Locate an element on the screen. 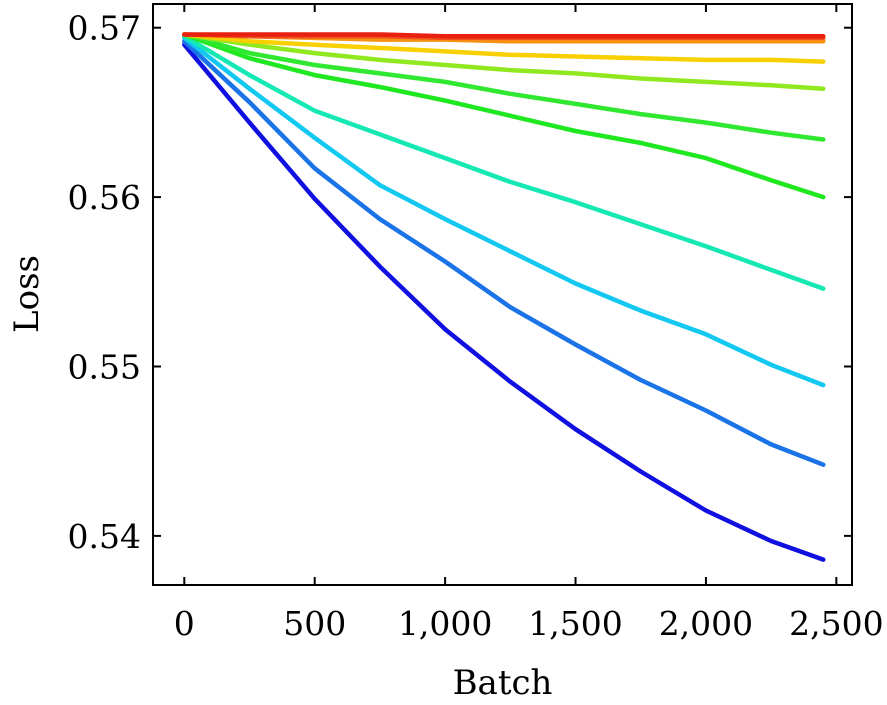  y-tick-label: 0.55 is located at coordinates (104, 366).